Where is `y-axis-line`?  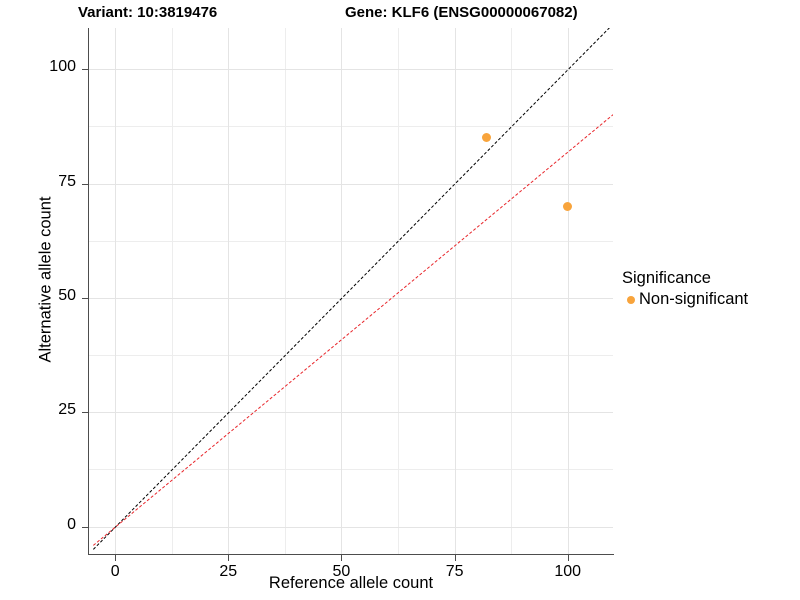
y-axis-line is located at coordinates (88, 291).